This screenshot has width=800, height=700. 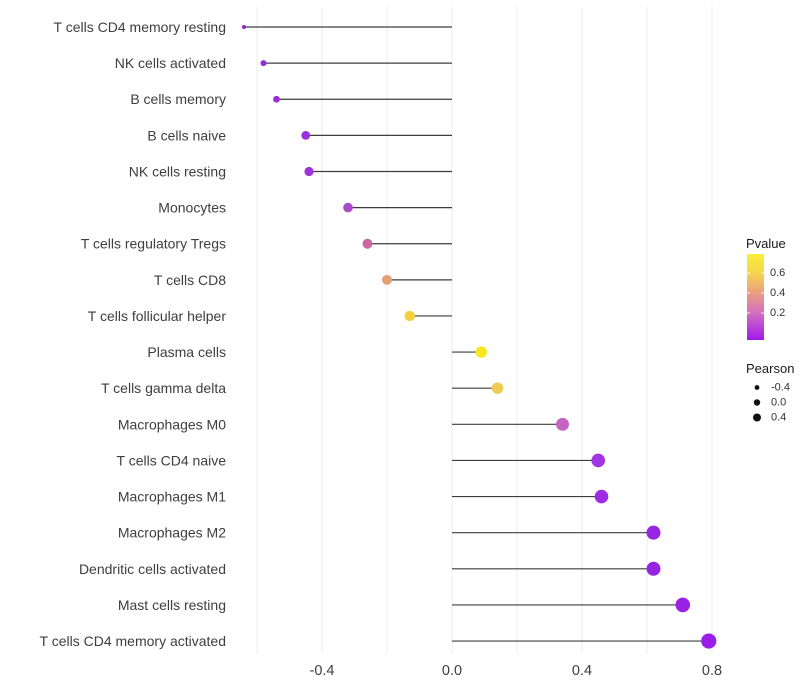 I want to click on y-axis-label: Monocytes, so click(x=192, y=208).